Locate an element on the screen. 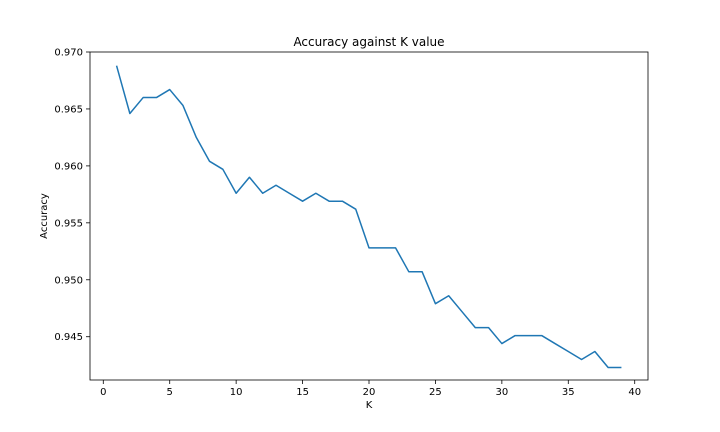 This screenshot has width=720, height=432. x-tick-label: 20 is located at coordinates (369, 392).